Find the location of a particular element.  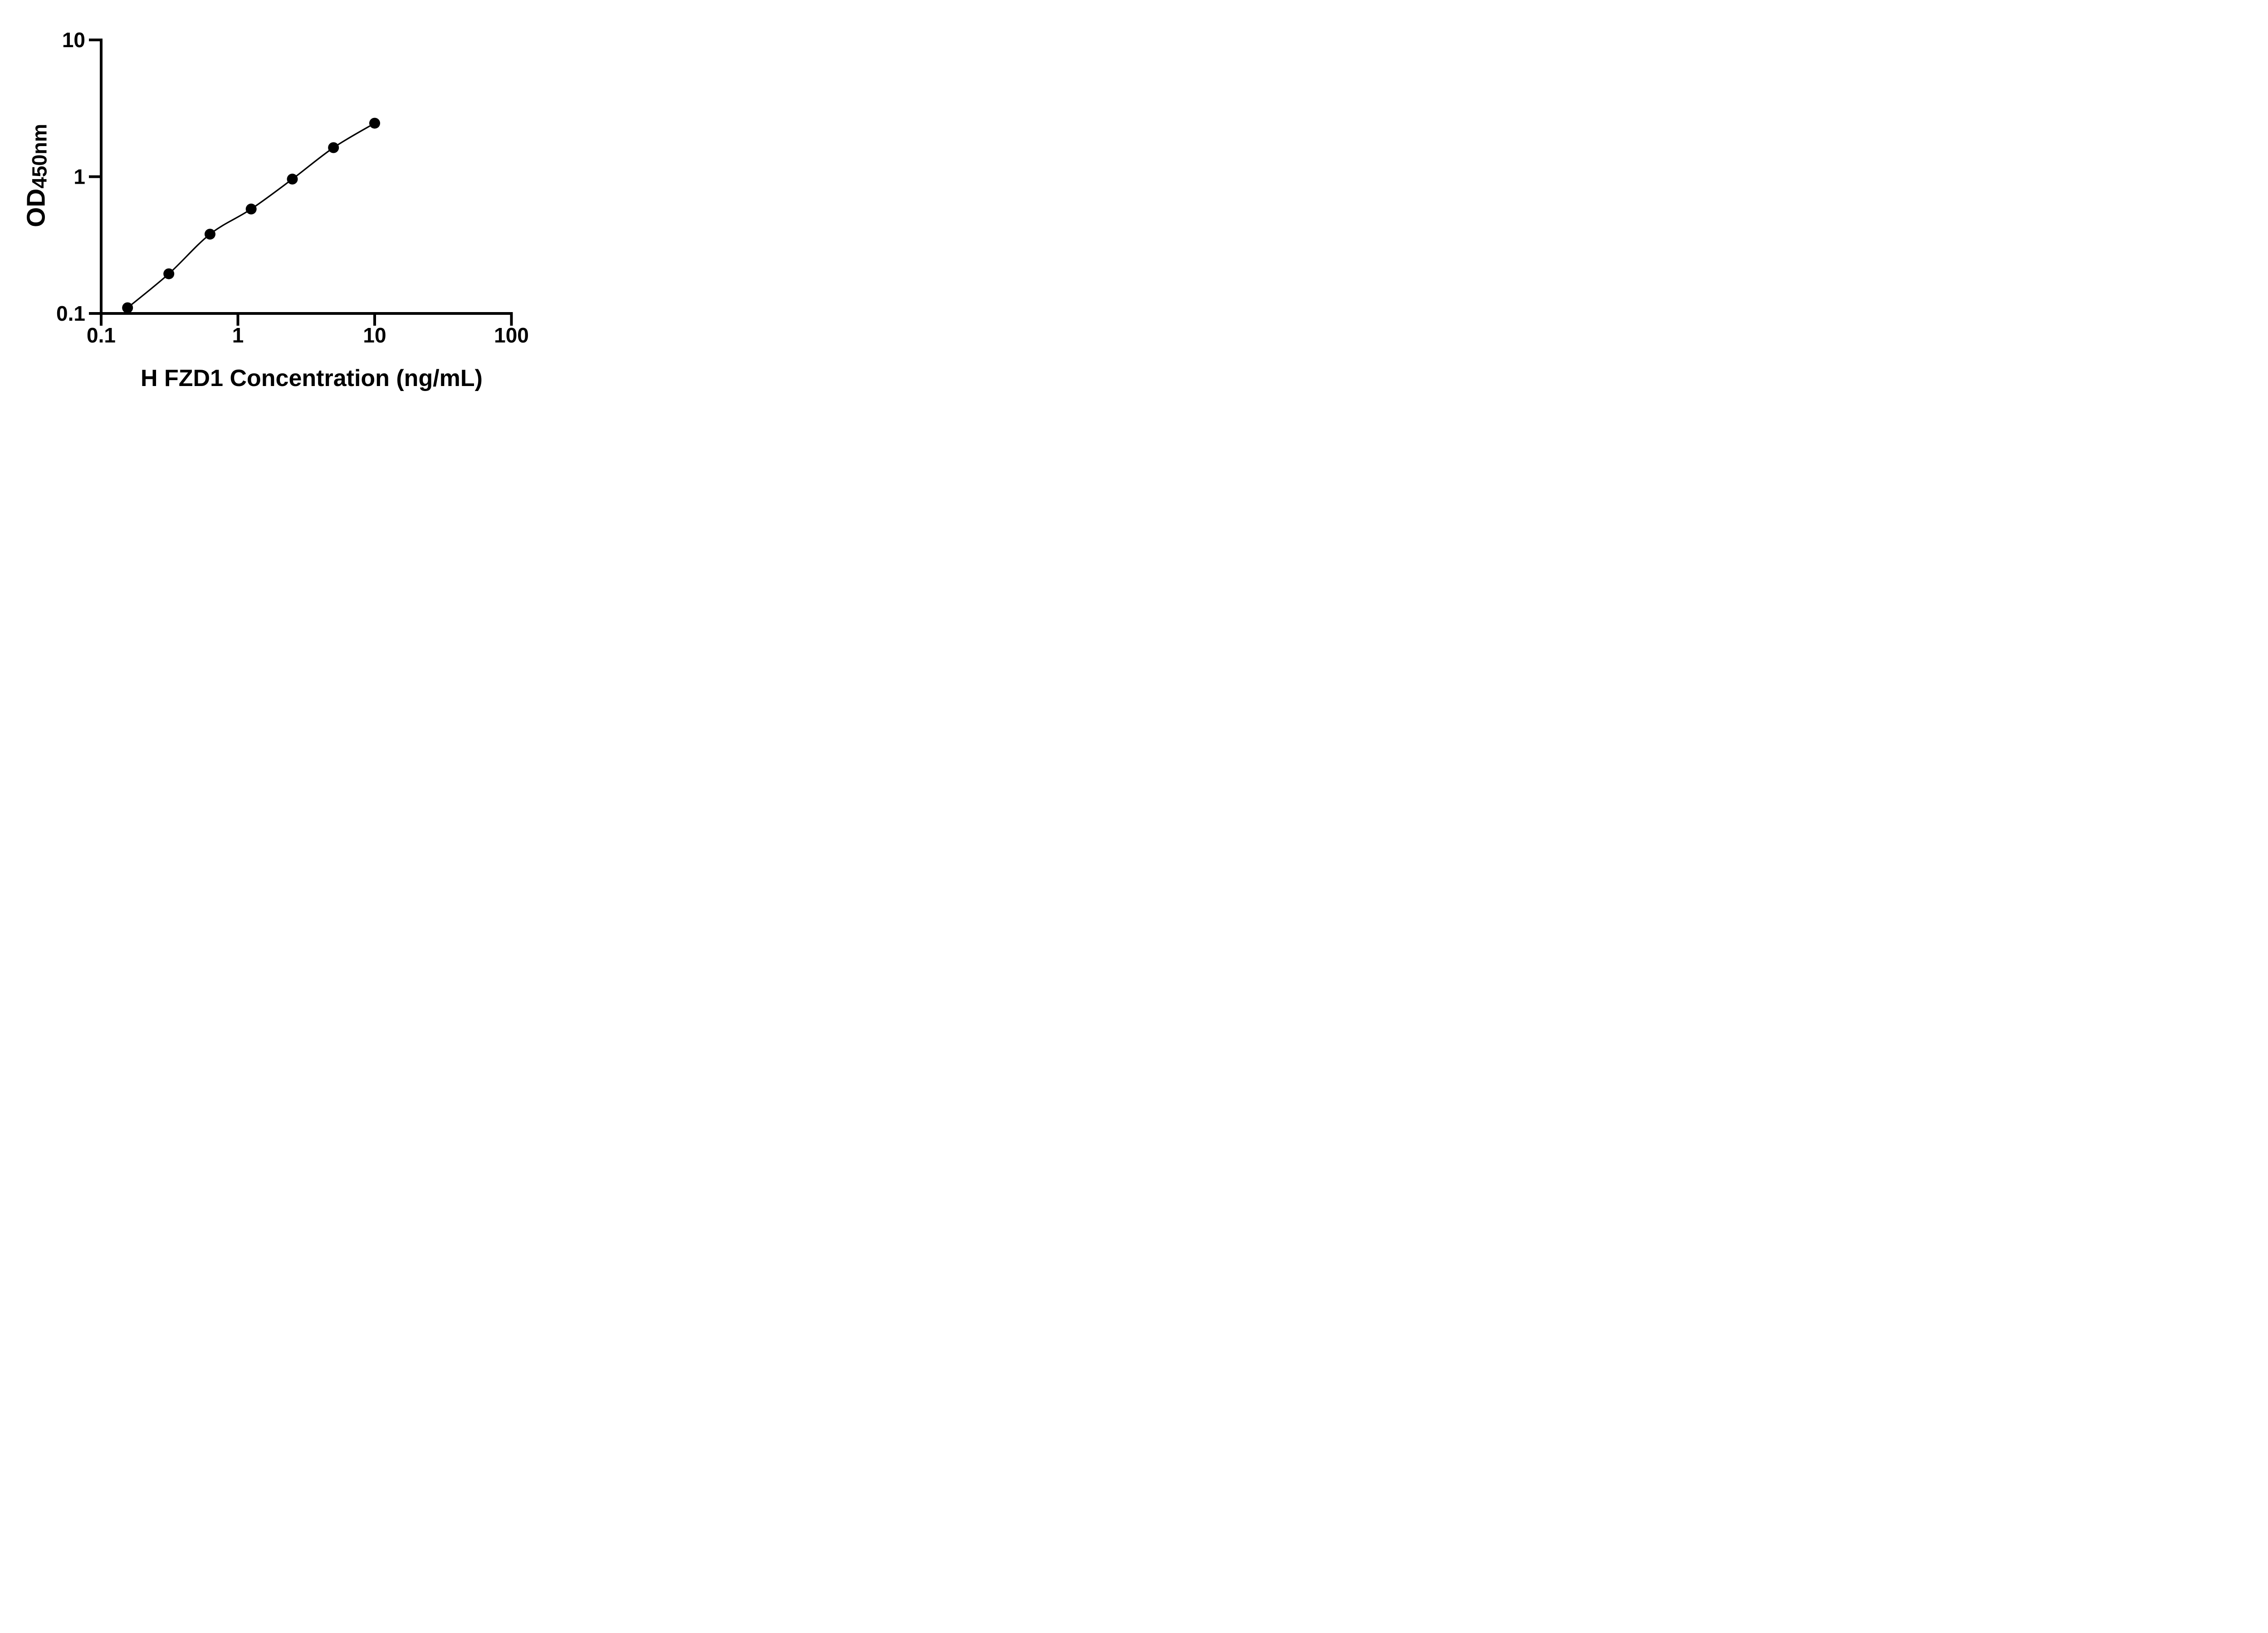

x-tick-label: 0.1 is located at coordinates (101, 335).